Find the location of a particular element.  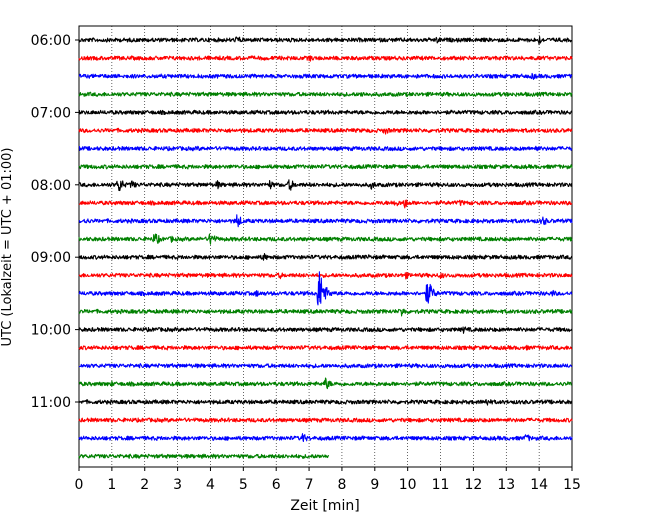

x-tick-label: 3 is located at coordinates (177, 485).